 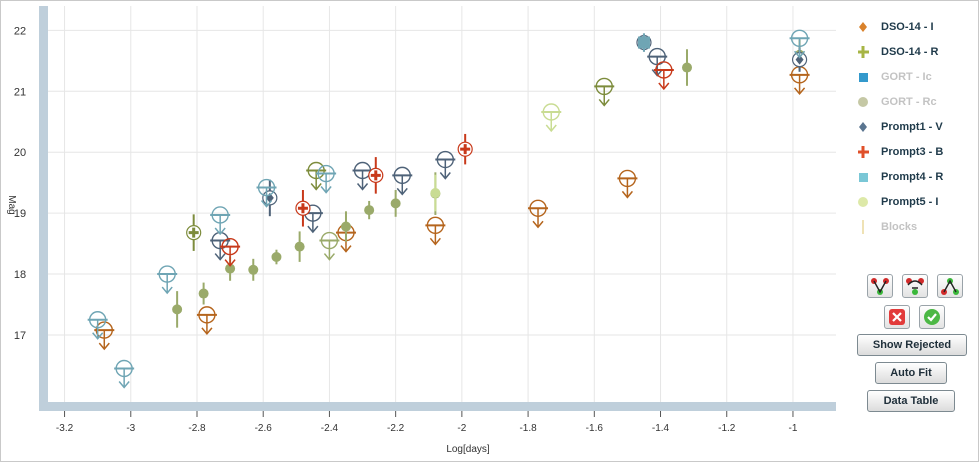 What do you see at coordinates (461, 428) in the screenshot?
I see `x-tick-label: -2` at bounding box center [461, 428].